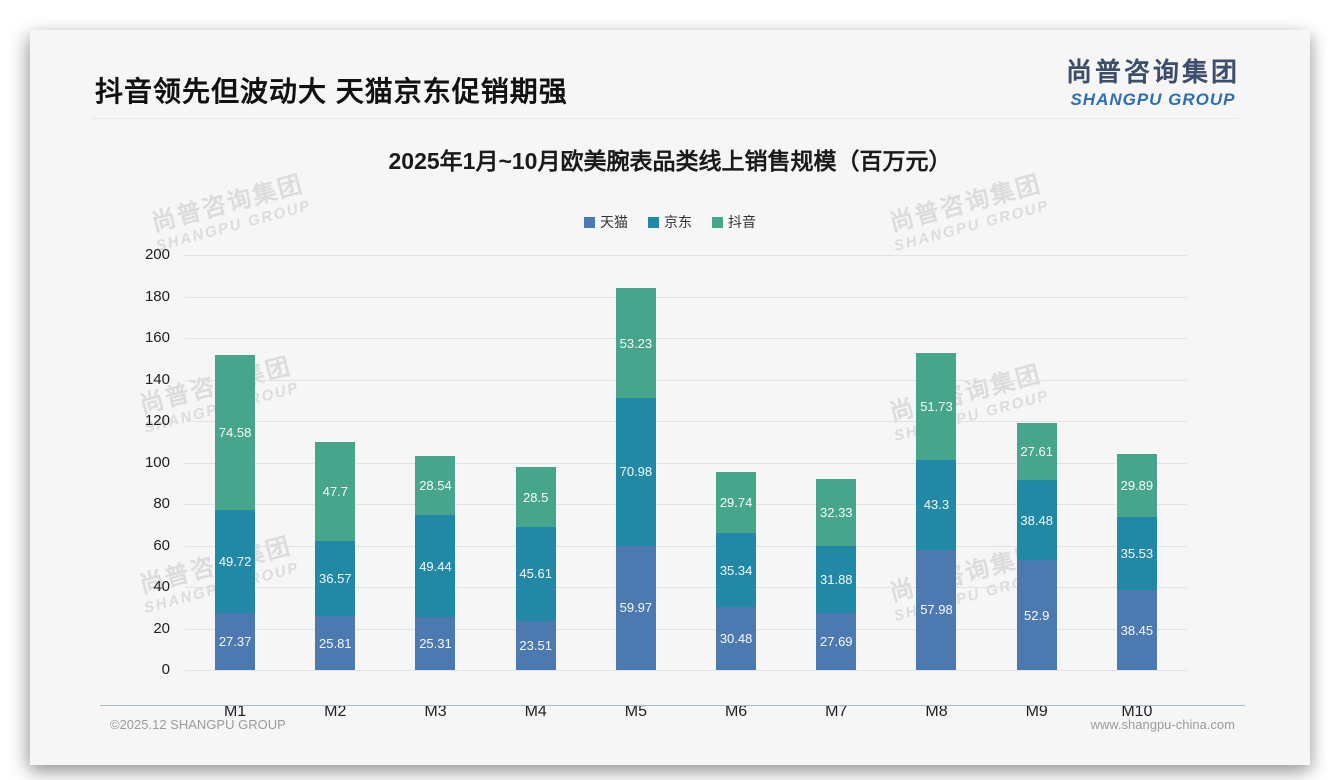 This screenshot has width=1340, height=780. What do you see at coordinates (165, 669) in the screenshot?
I see `y-axis-tick-label: 0` at bounding box center [165, 669].